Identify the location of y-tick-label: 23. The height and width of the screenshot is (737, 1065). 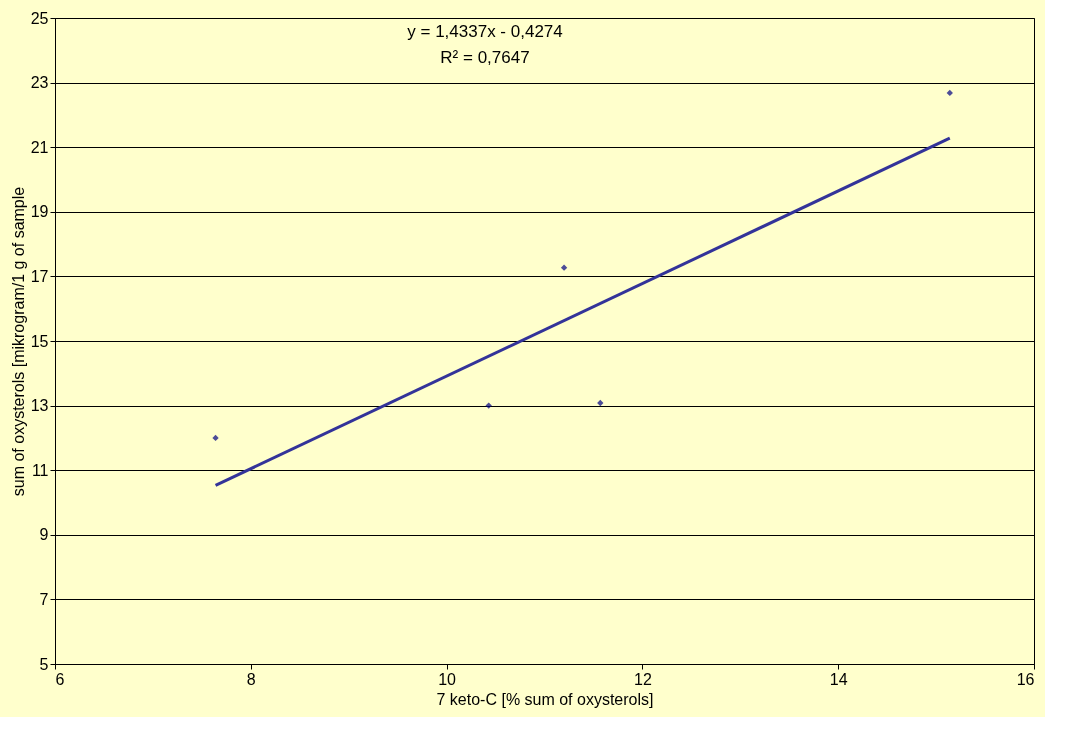
(39, 83).